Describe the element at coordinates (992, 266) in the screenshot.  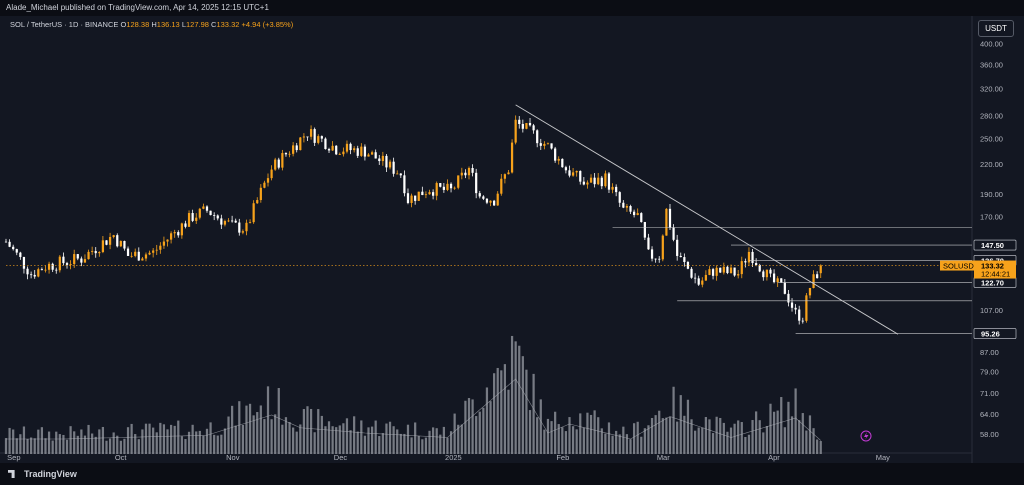
I see `current-price-label: 133.32` at that location.